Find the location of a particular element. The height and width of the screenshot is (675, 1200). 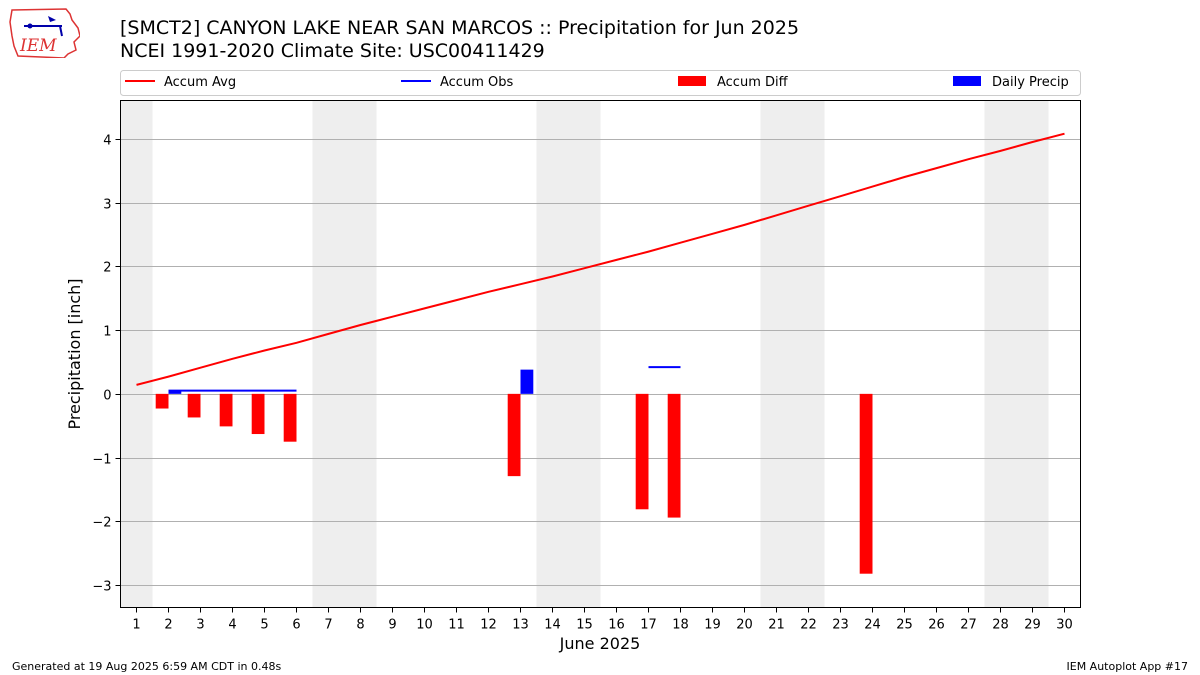

x-tick-label: 6 is located at coordinates (296, 625).